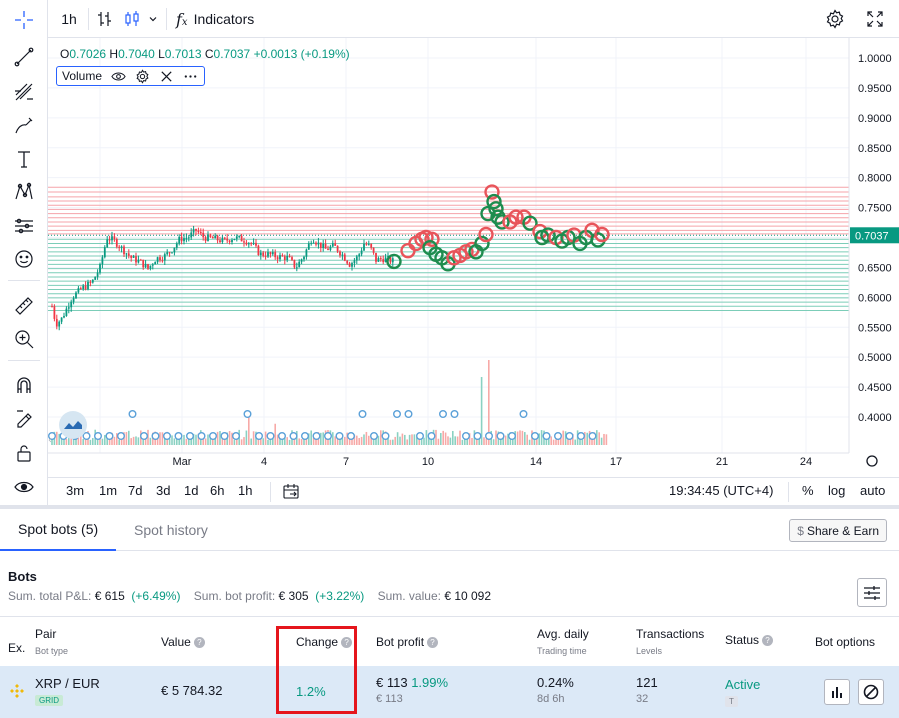 The width and height of the screenshot is (899, 718). What do you see at coordinates (24, 20) in the screenshot?
I see `crosshair-icon` at bounding box center [24, 20].